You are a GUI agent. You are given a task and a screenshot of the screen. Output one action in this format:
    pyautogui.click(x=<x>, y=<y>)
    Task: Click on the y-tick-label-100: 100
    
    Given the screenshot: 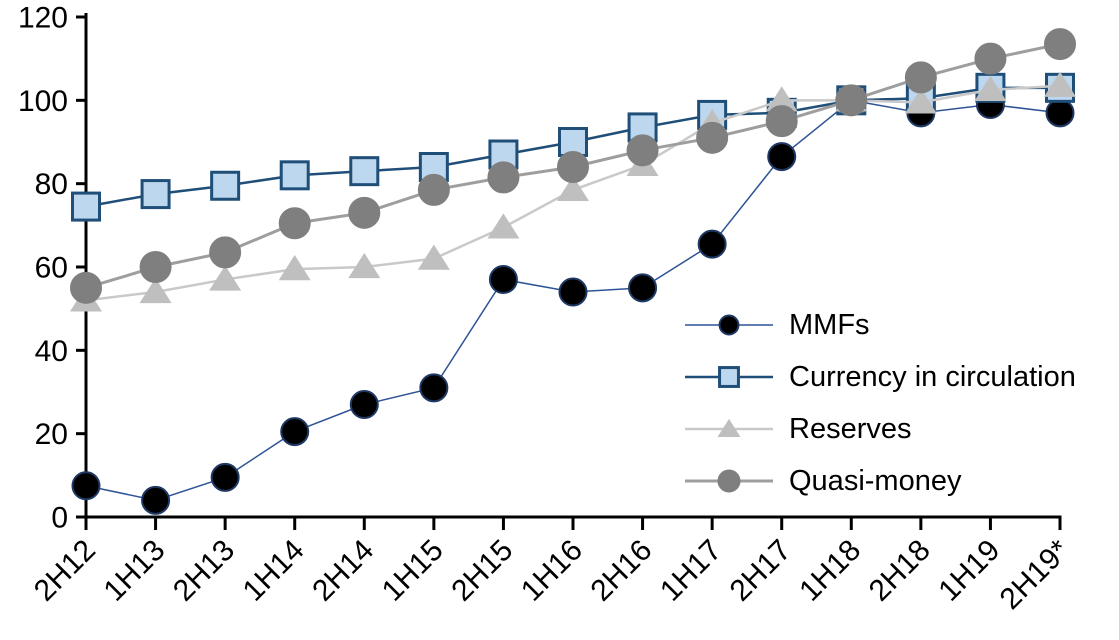 What is the action you would take?
    pyautogui.click(x=43, y=101)
    